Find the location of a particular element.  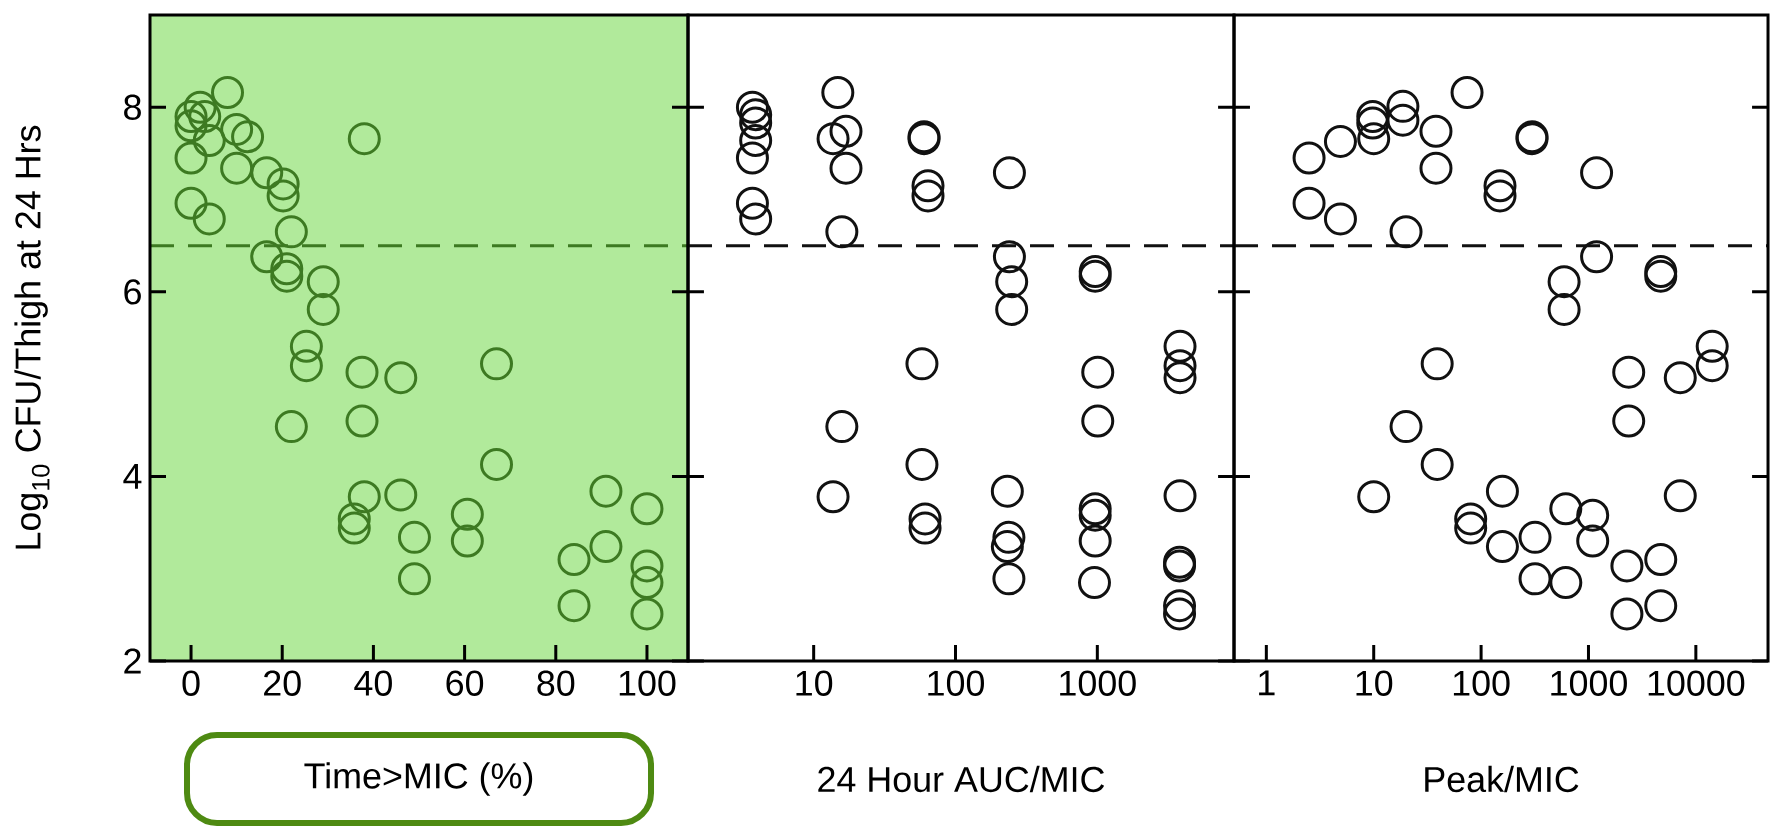

x-tick-label: 80 is located at coordinates (556, 683).